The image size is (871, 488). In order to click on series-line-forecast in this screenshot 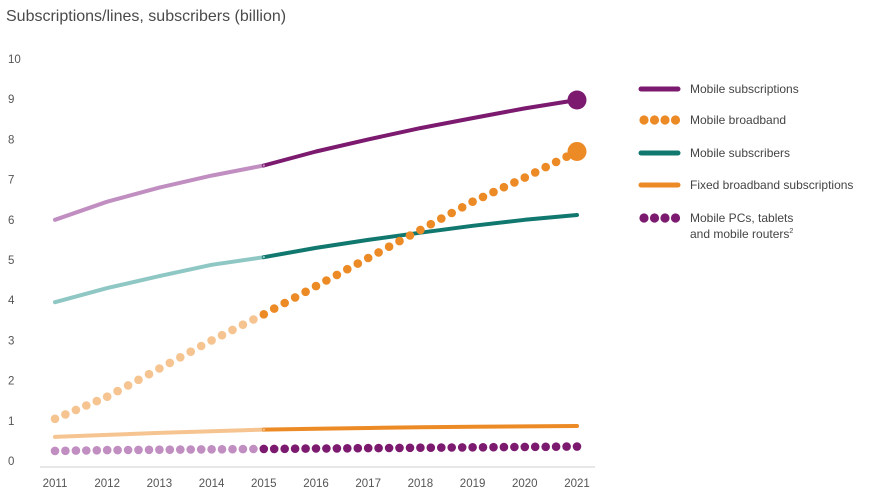, I will do `click(420, 236)`.